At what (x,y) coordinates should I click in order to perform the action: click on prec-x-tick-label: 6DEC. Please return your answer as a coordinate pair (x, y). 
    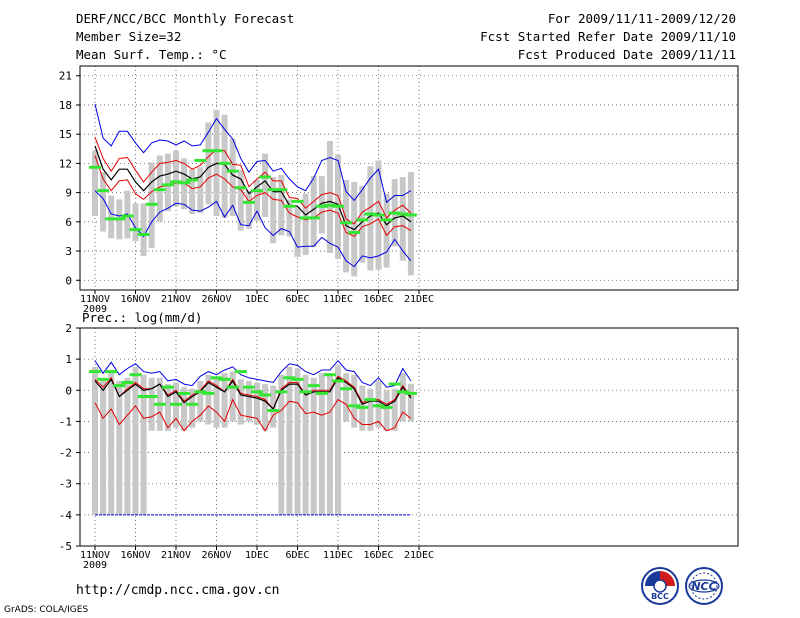
    Looking at the image, I should click on (297, 555).